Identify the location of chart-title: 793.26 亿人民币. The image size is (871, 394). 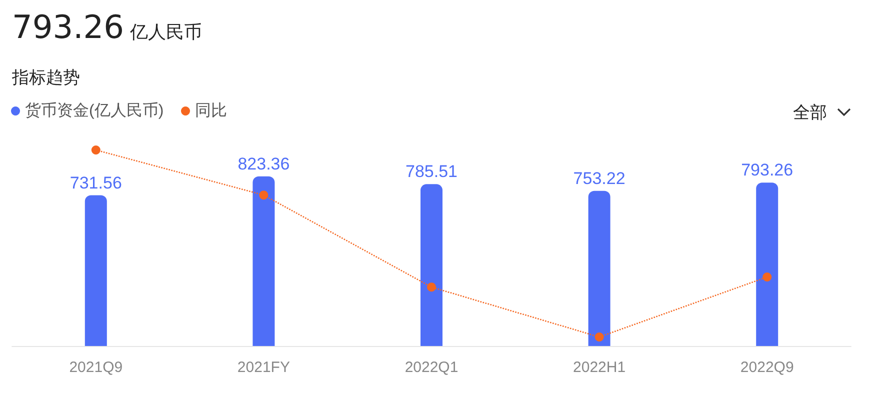
(107, 27).